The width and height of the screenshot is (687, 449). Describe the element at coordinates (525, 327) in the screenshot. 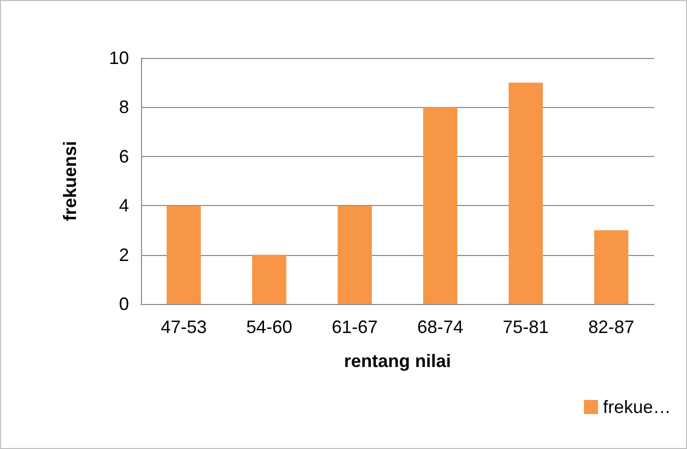

I see `x-tick-label: 75-81` at that location.